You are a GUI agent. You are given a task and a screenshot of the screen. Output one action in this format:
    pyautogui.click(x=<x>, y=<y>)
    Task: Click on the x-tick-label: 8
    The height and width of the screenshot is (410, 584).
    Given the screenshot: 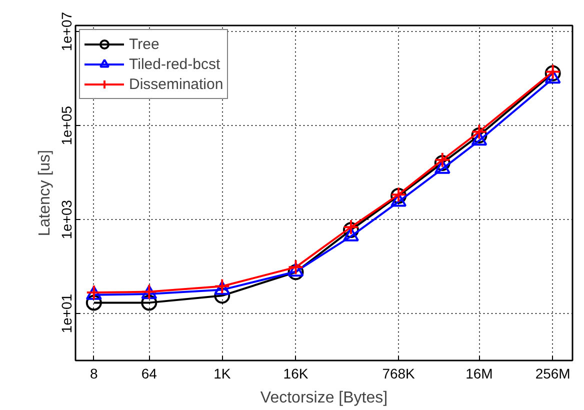 What is the action you would take?
    pyautogui.click(x=94, y=374)
    